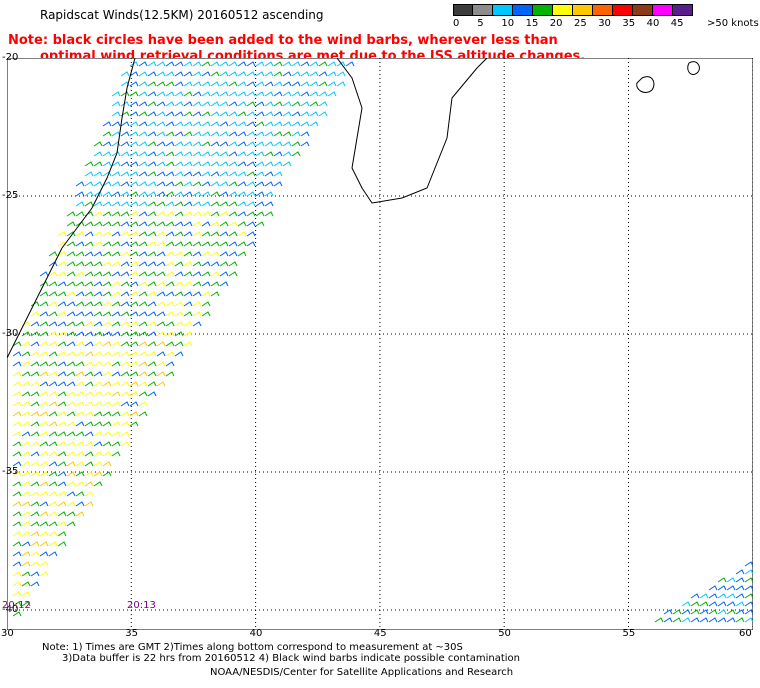 Image resolution: width=760 pixels, height=688 pixels. Describe the element at coordinates (10, 57) in the screenshot. I see `latitude-label: -20` at that location.